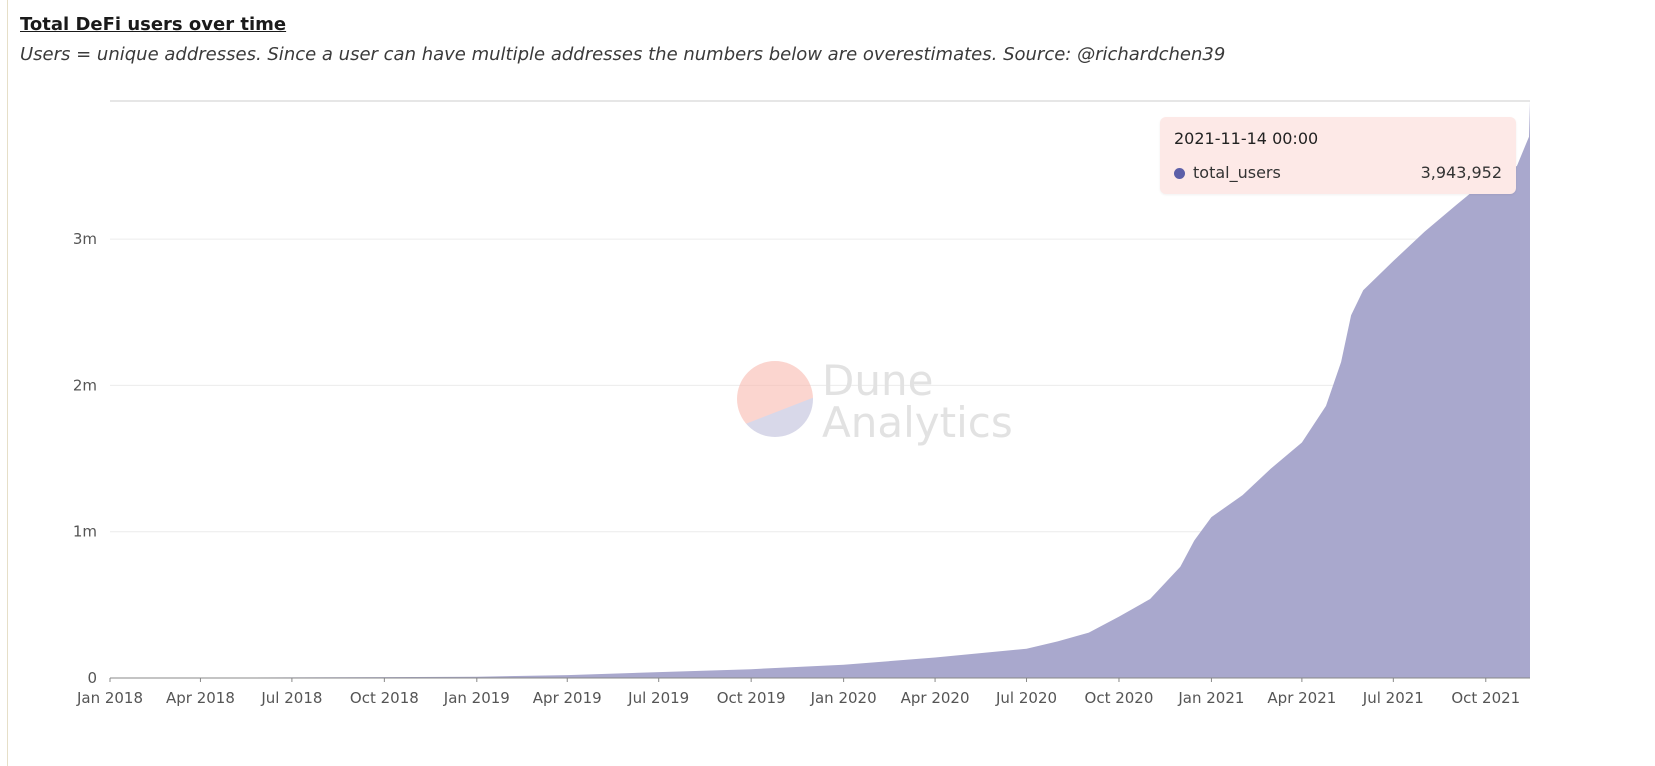 The width and height of the screenshot is (1655, 766). I want to click on tooltip-series-name: total_users, so click(1237, 172).